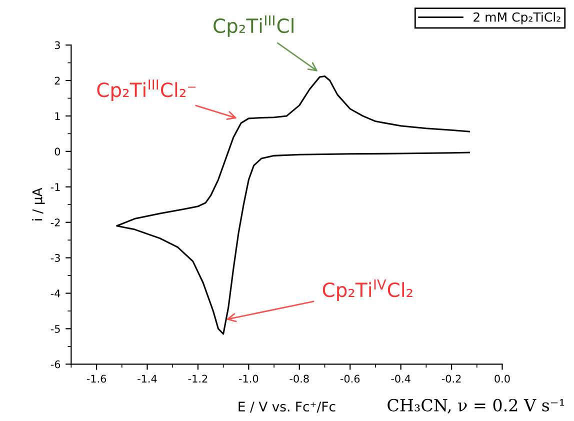 This screenshot has height=421, width=574. Describe the element at coordinates (287, 407) in the screenshot. I see `x-axis-title: E / V vs. Fc⁺/Fc` at that location.